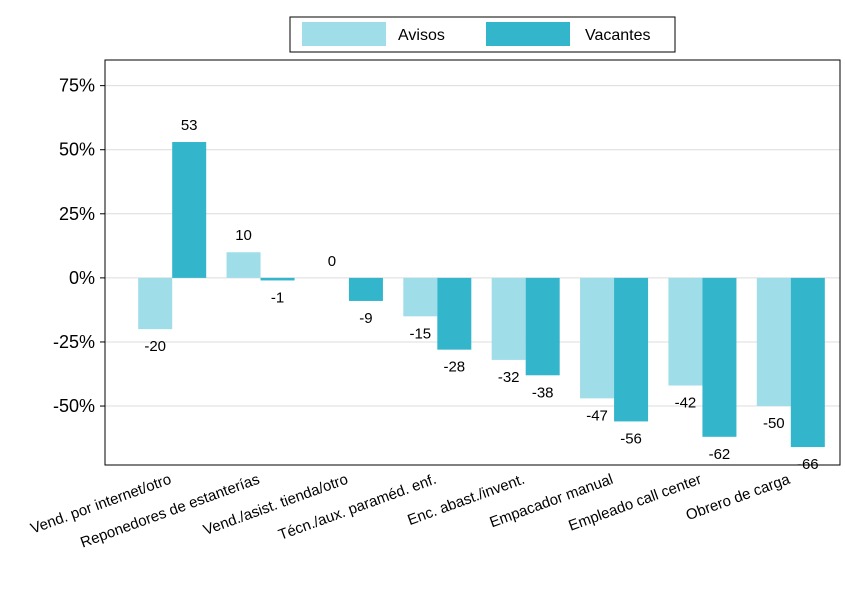  What do you see at coordinates (597, 415) in the screenshot?
I see `value-label: -47` at bounding box center [597, 415].